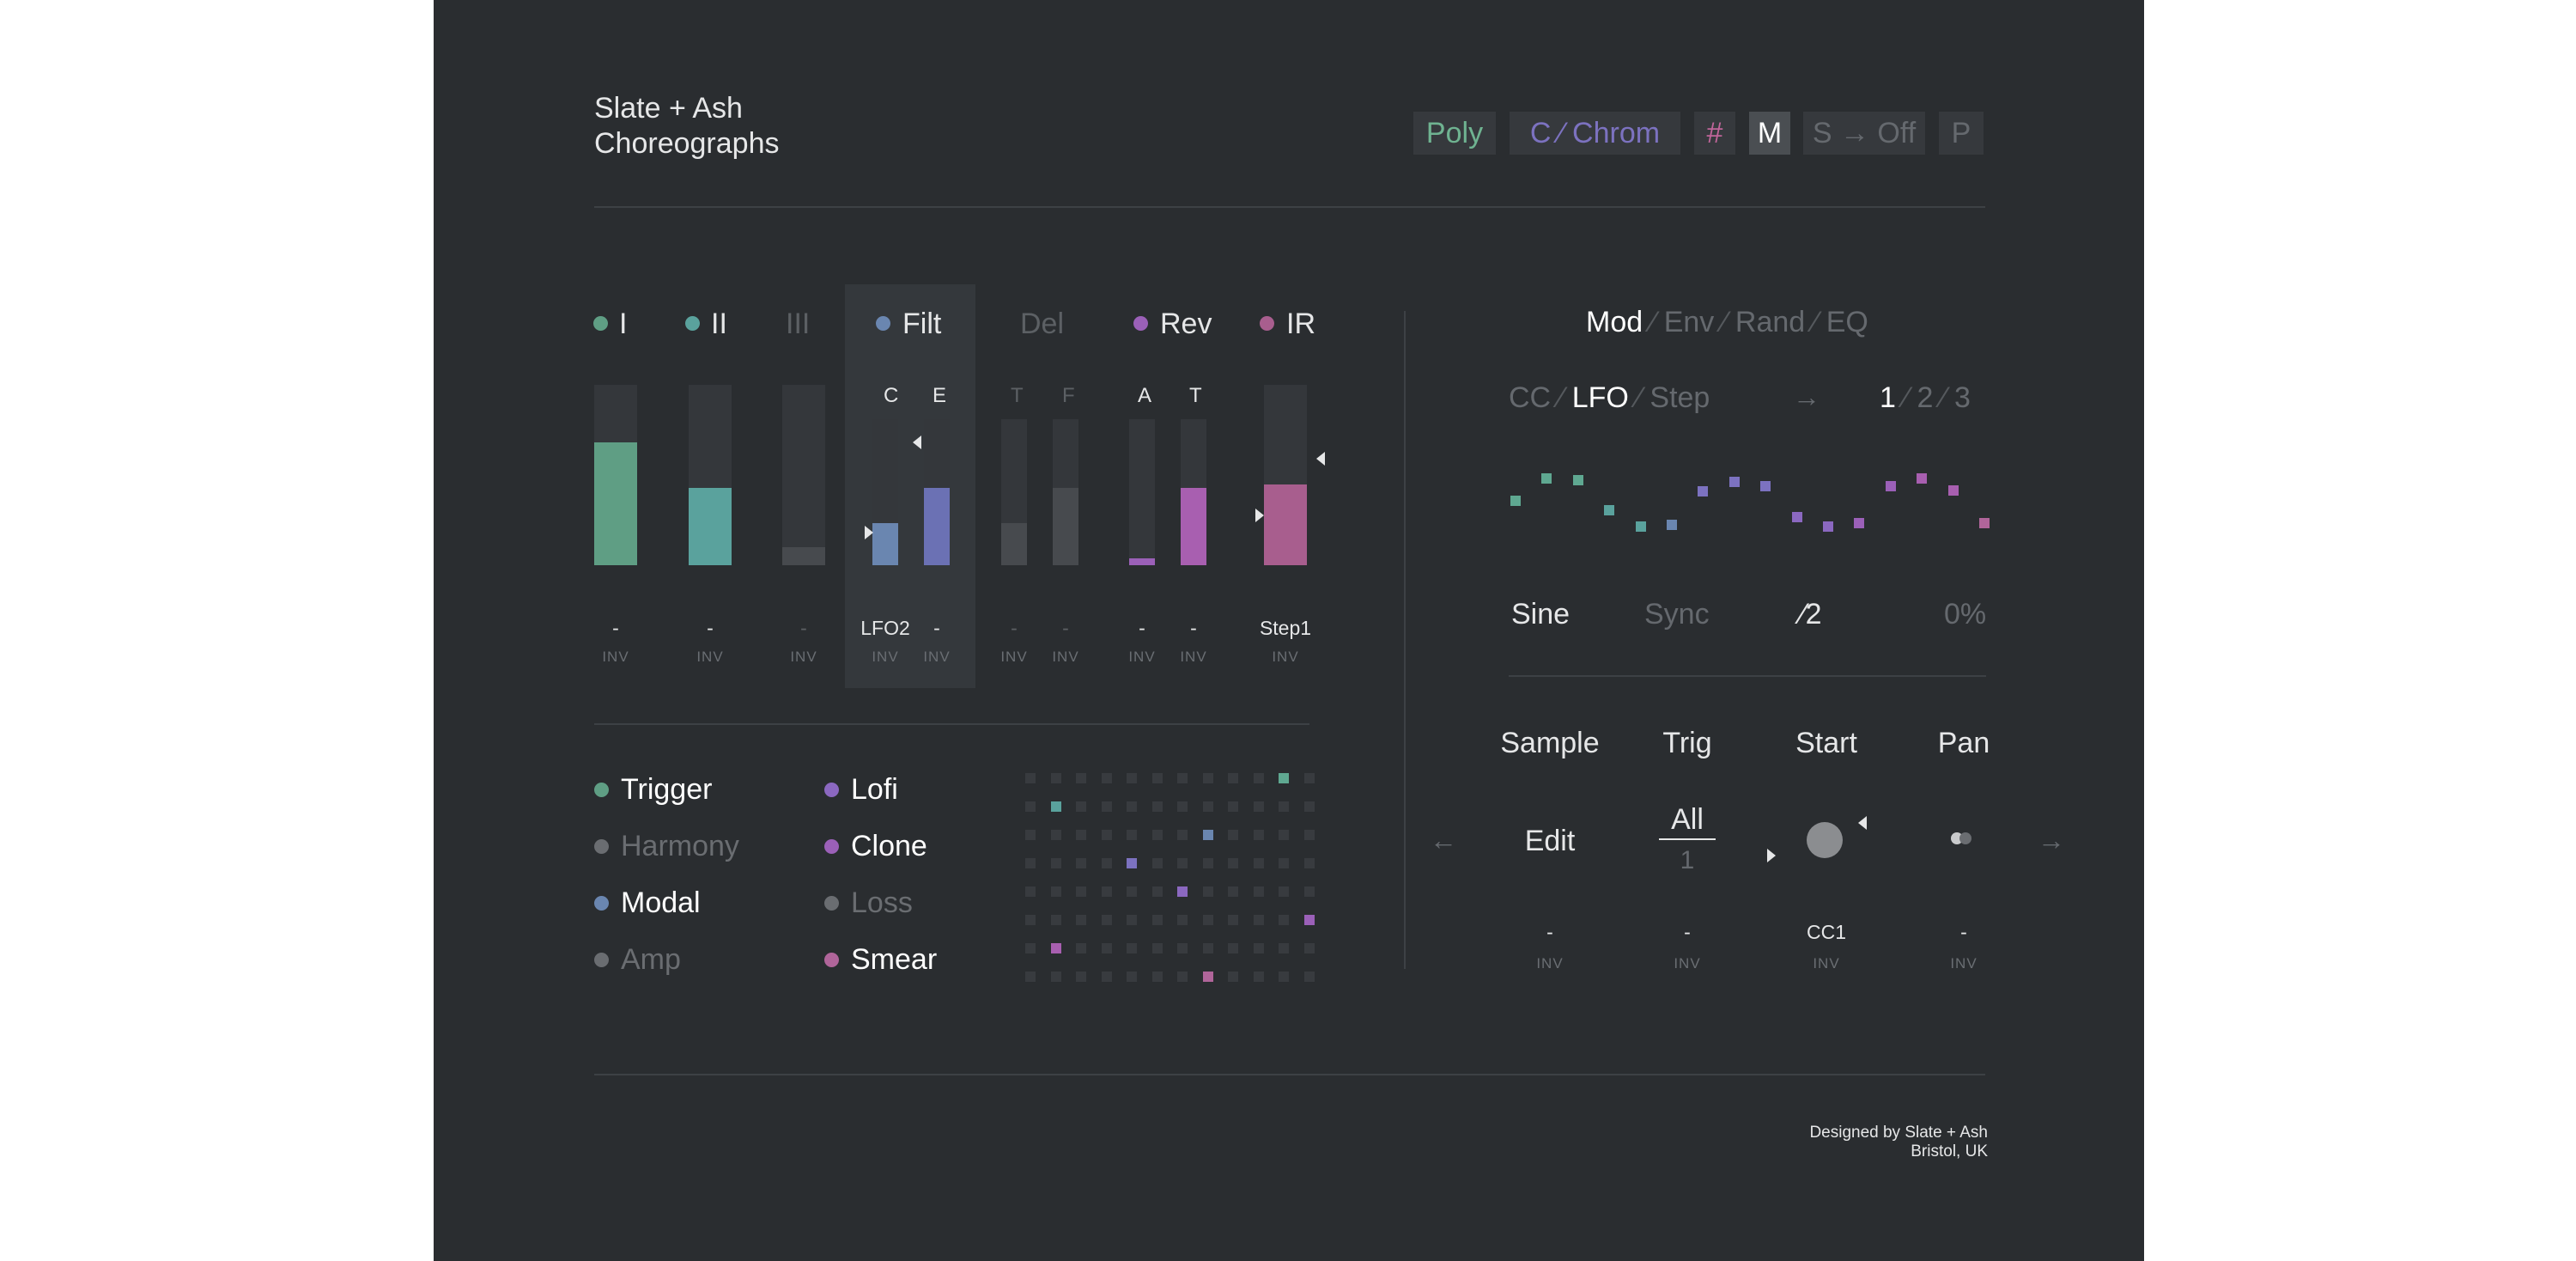 The image size is (2576, 1261). I want to click on start-knob, so click(1825, 840).